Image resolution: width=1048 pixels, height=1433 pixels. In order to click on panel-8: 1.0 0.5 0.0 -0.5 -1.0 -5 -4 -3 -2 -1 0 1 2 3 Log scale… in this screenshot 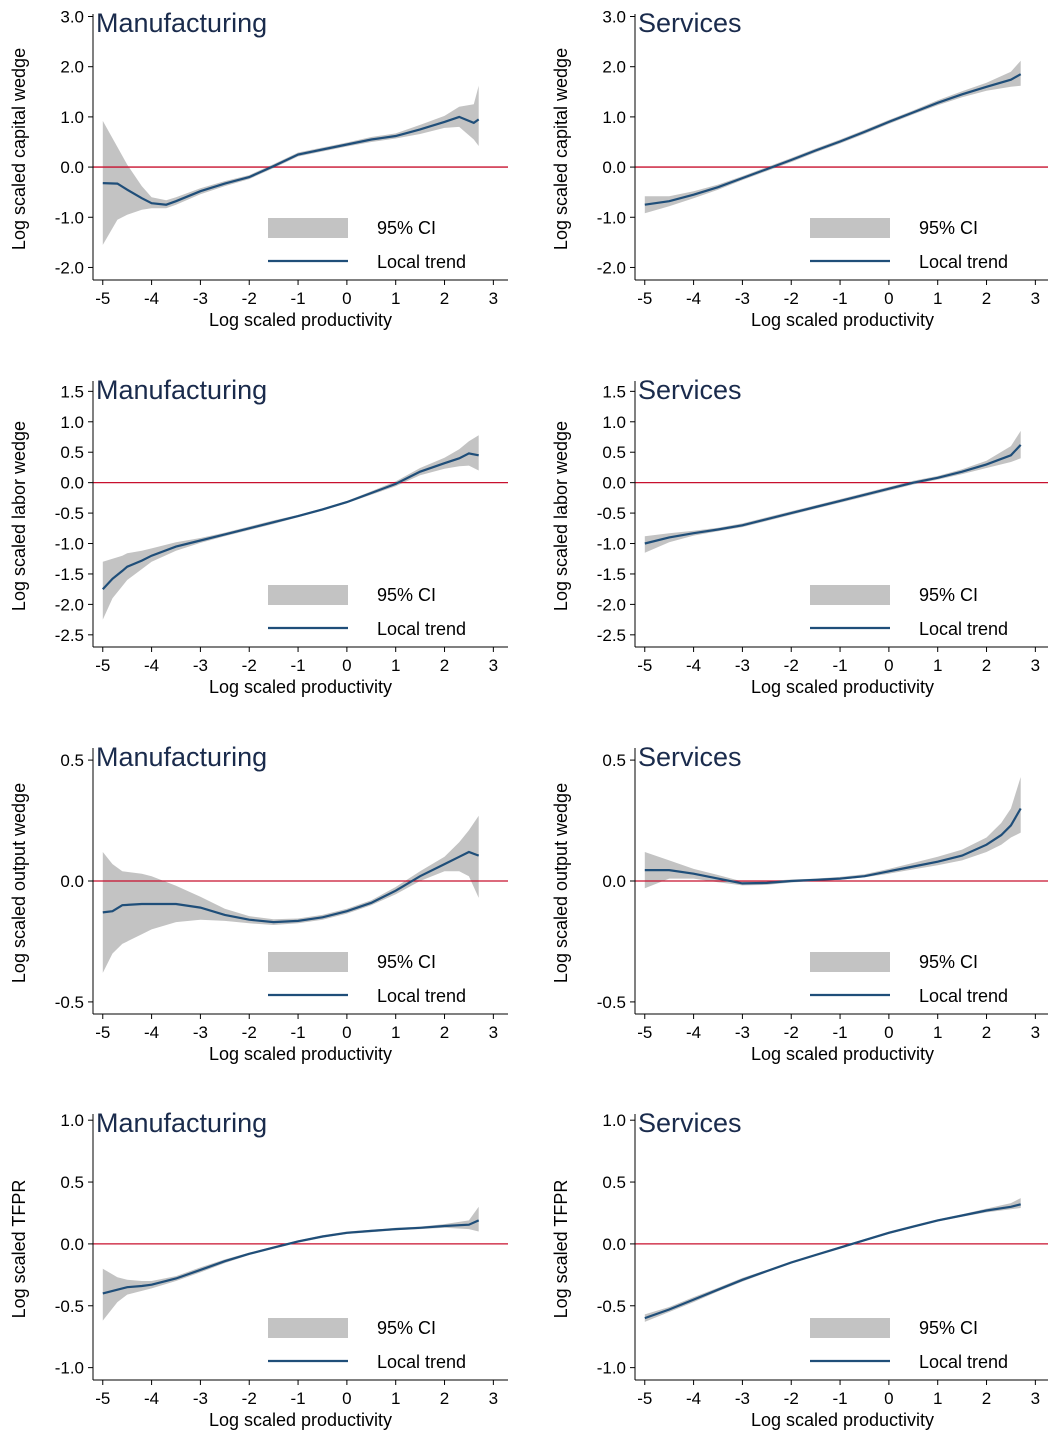, I will do `click(799, 1269)`.